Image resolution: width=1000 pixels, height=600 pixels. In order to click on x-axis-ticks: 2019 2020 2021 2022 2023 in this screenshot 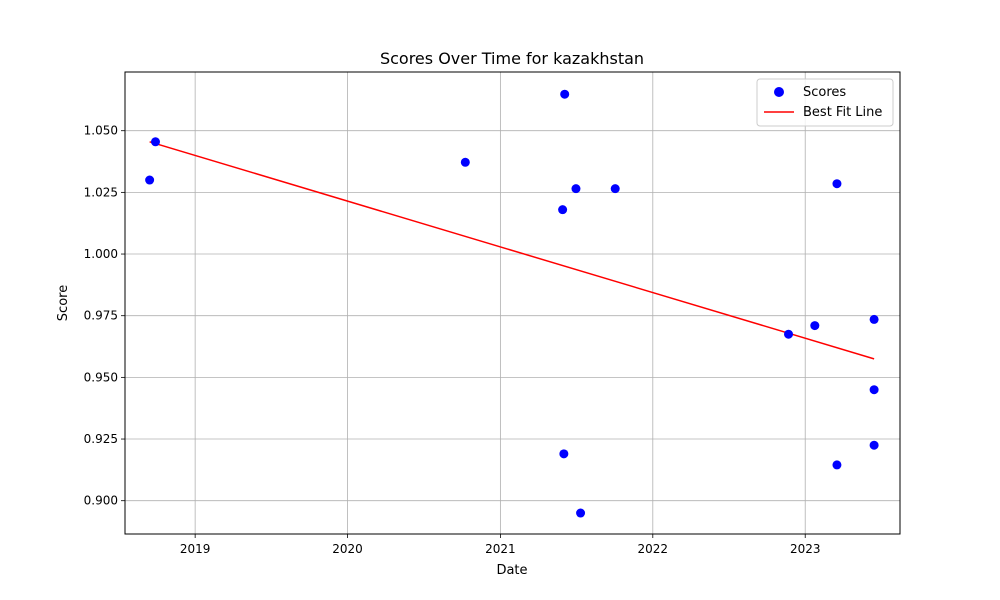, I will do `click(500, 545)`.